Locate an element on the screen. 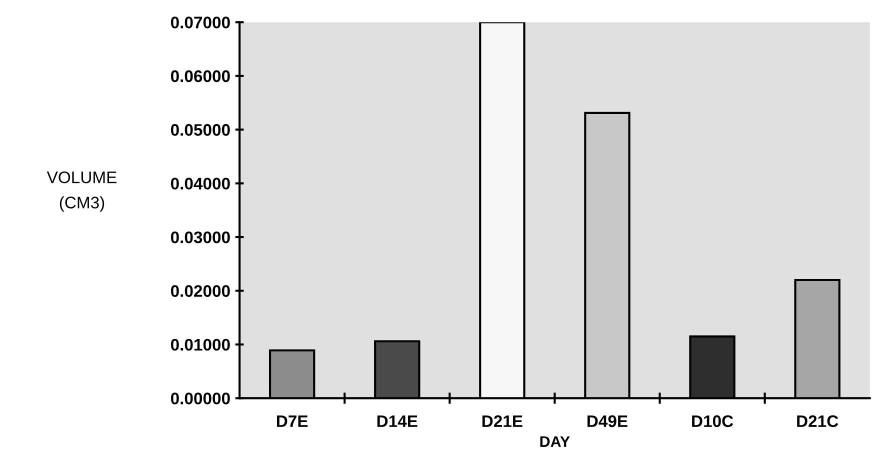 Image resolution: width=884 pixels, height=453 pixels. y-tick-label: 0.02000 is located at coordinates (200, 291).